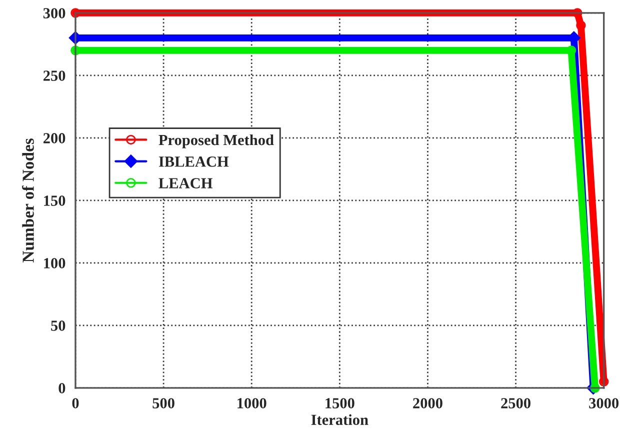  Describe the element at coordinates (252, 403) in the screenshot. I see `x-tick-label: 1000` at that location.